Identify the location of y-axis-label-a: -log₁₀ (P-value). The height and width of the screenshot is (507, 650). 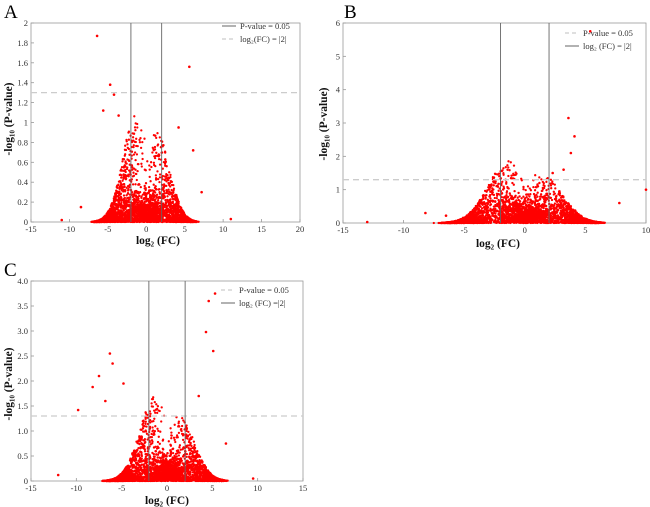
(9, 118).